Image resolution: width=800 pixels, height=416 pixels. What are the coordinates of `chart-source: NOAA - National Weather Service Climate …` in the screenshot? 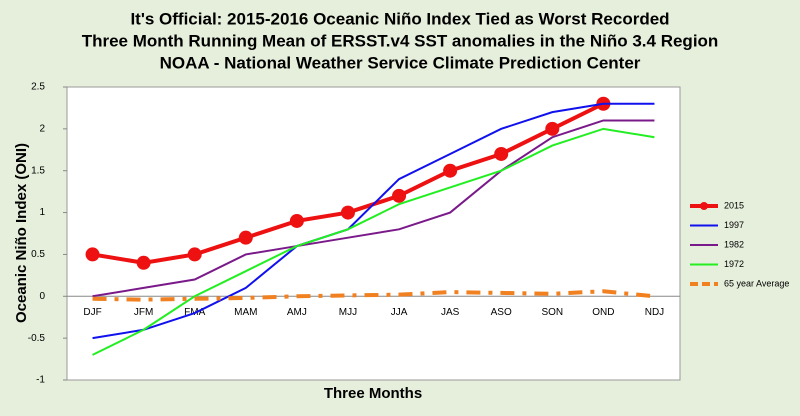 It's located at (400, 62).